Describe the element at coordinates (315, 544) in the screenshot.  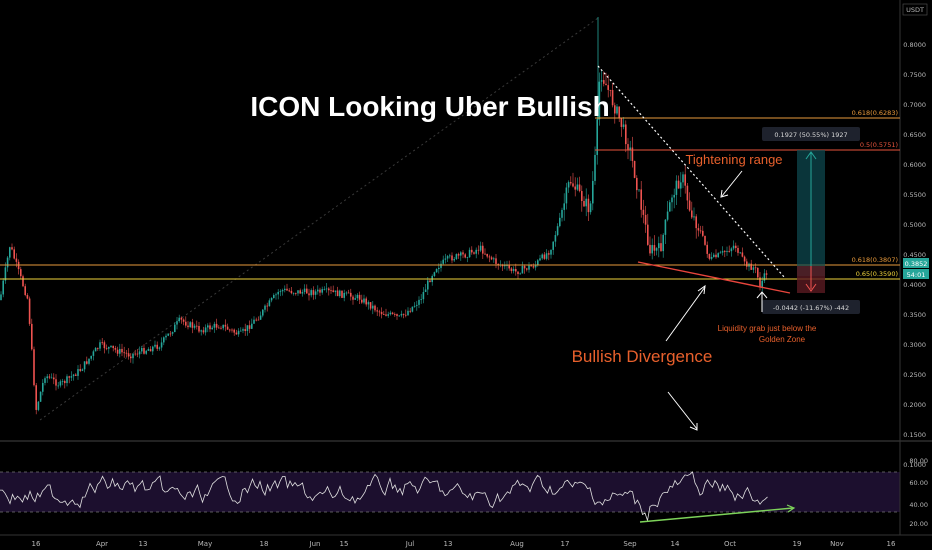
I see `time-axis-label: Jun` at that location.